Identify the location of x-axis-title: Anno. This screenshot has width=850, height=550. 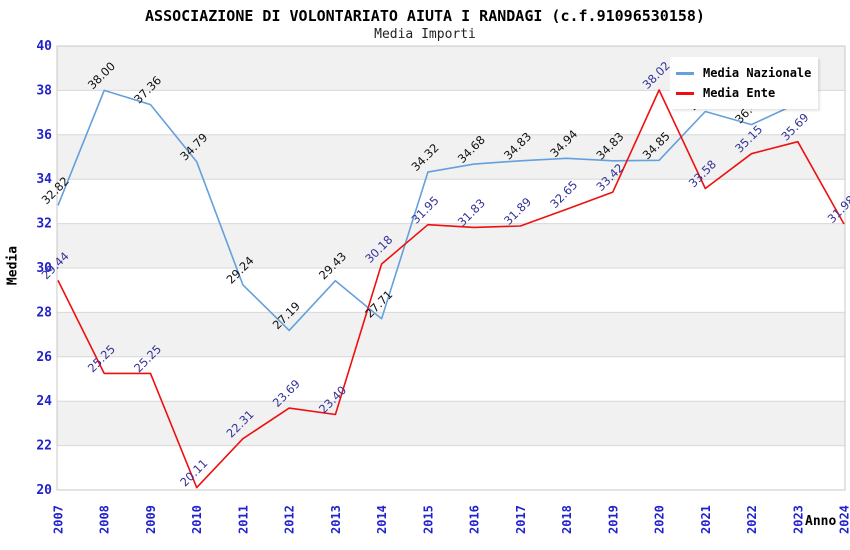
(821, 521).